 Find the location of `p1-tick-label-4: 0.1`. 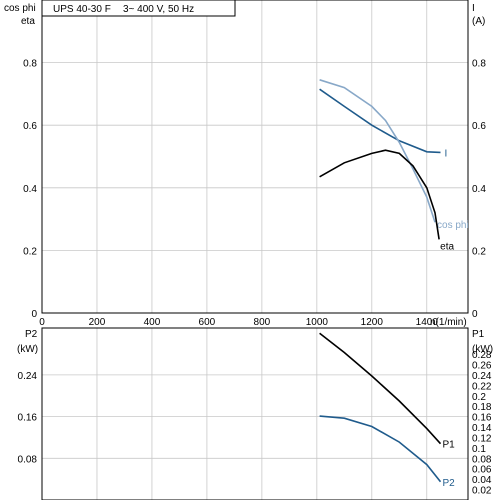

p1-tick-label-4: 0.1 is located at coordinates (479, 449).